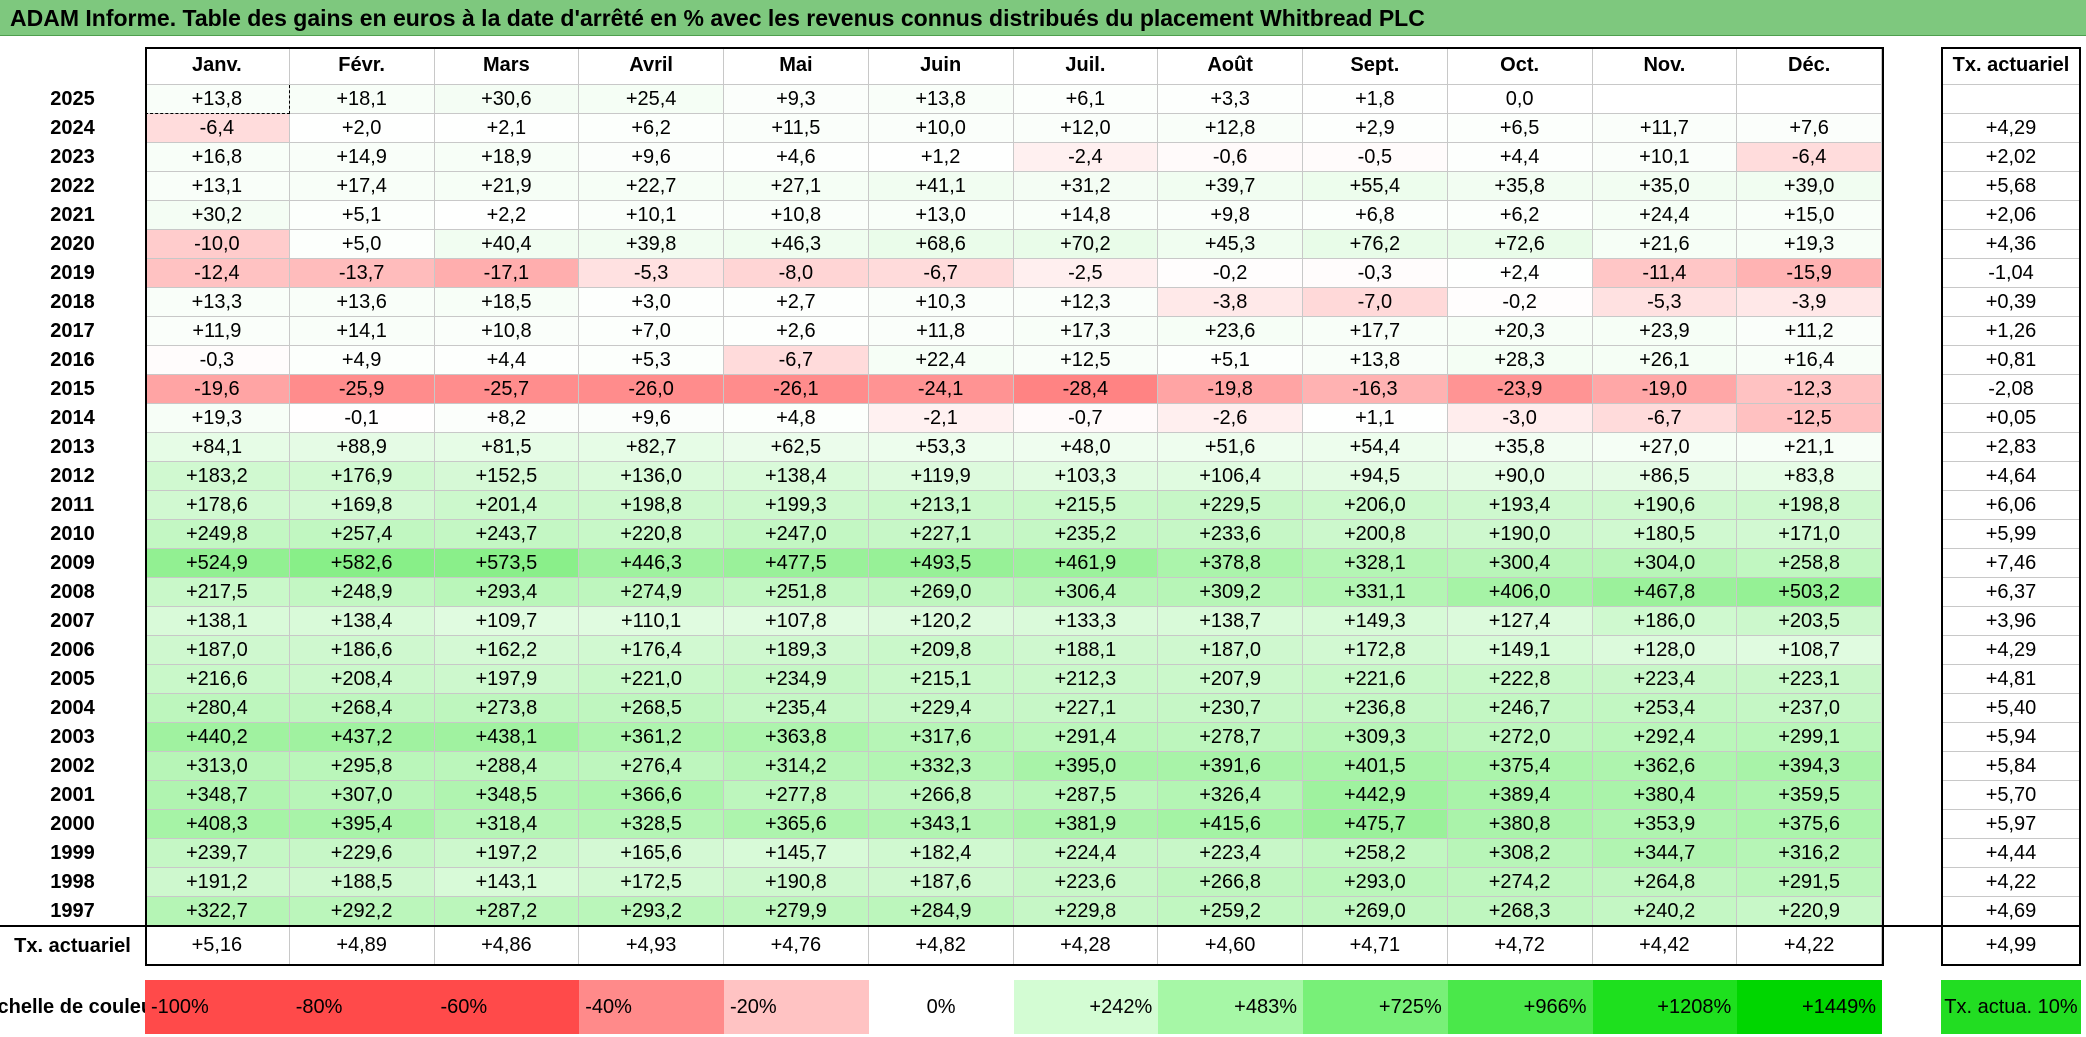 This screenshot has width=2086, height=1037. Describe the element at coordinates (1665, 708) in the screenshot. I see `table-cell: +253,4` at that location.